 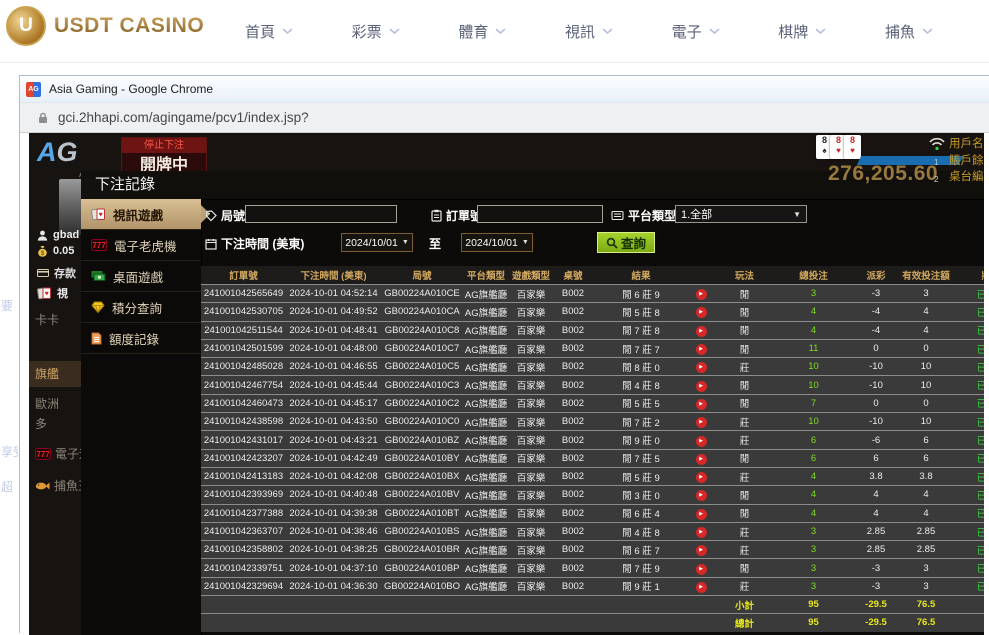 What do you see at coordinates (876, 276) in the screenshot?
I see `column-header: 派彩` at bounding box center [876, 276].